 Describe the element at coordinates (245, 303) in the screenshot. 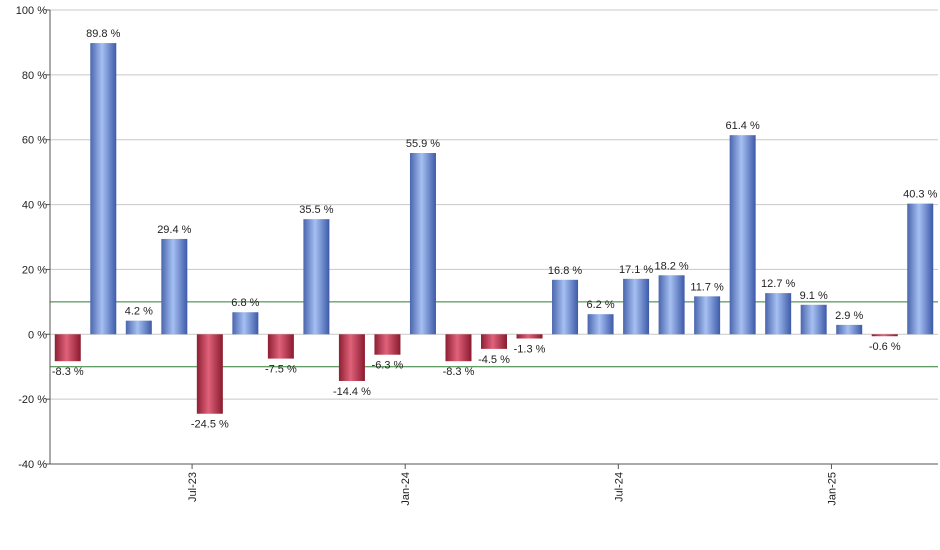

I see `bar-value-label: 6.8 %` at that location.